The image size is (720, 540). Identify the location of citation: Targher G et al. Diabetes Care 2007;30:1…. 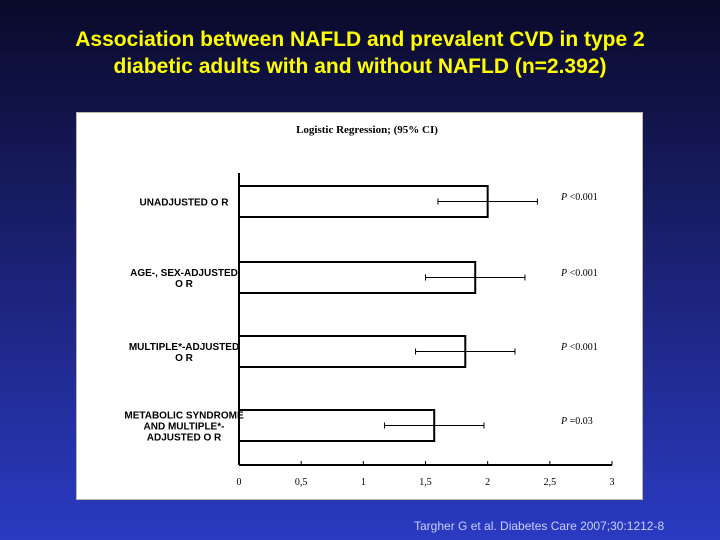
(539, 526).